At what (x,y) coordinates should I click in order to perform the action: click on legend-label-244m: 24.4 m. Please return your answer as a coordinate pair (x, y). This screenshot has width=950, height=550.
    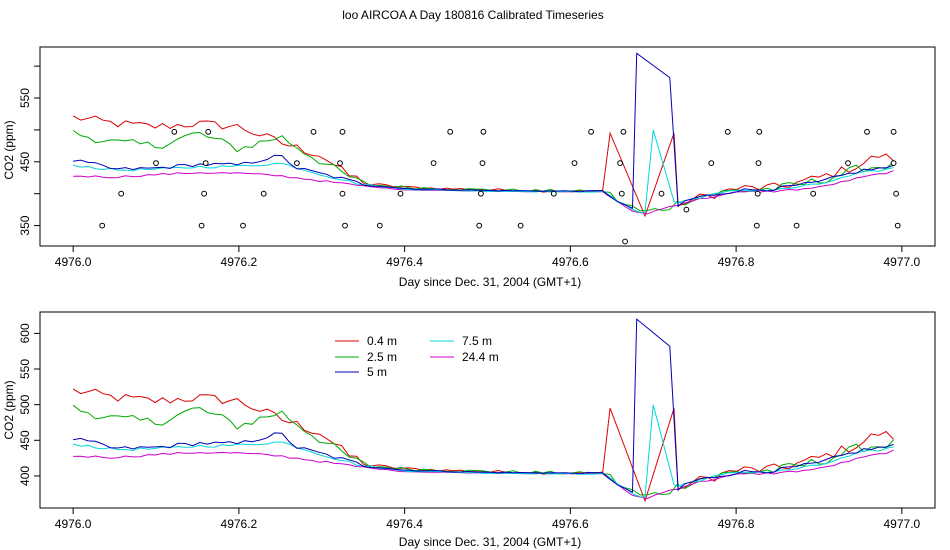
    Looking at the image, I should click on (480, 357).